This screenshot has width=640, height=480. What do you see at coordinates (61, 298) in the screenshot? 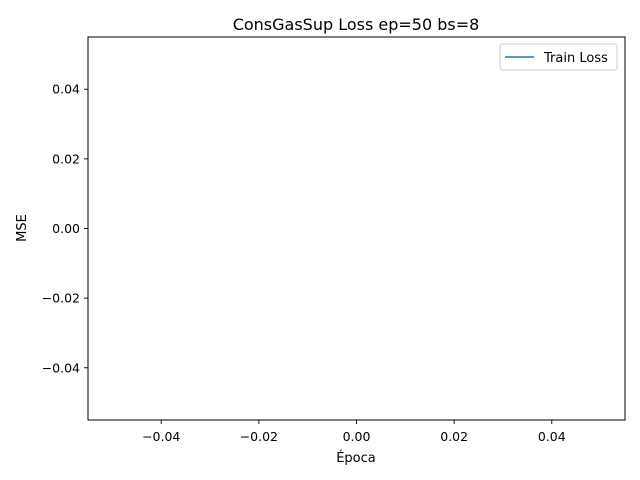
I see `y-tick-label: −0.02` at bounding box center [61, 298].